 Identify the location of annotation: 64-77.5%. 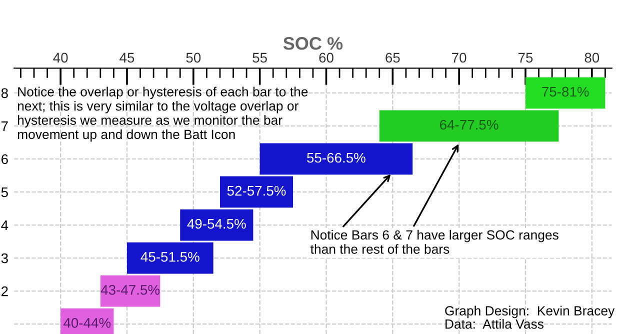
(469, 125).